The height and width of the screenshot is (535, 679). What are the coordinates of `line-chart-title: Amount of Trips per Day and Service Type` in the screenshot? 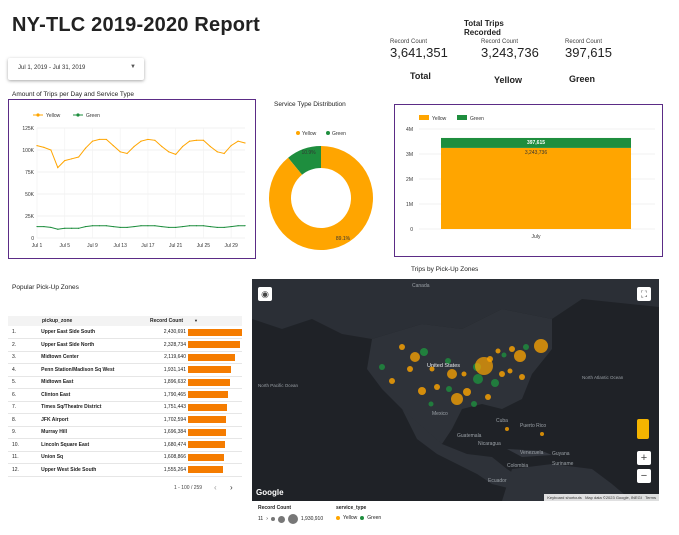 It's located at (73, 94).